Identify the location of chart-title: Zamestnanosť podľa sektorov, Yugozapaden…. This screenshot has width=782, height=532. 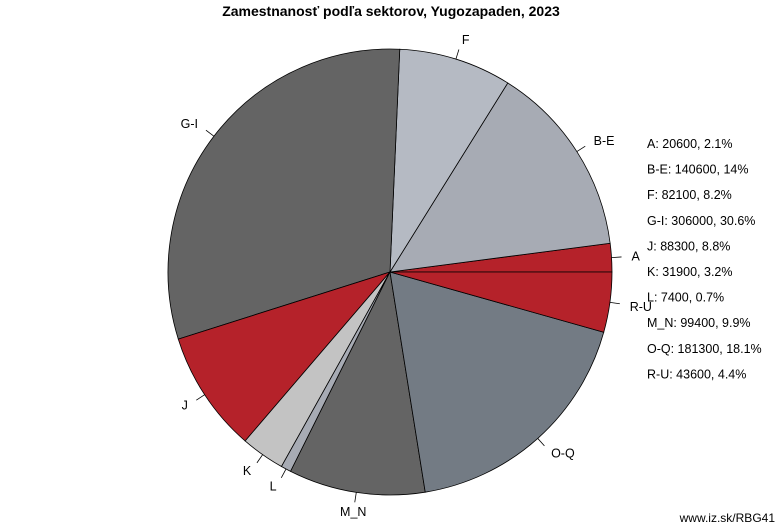
(391, 11).